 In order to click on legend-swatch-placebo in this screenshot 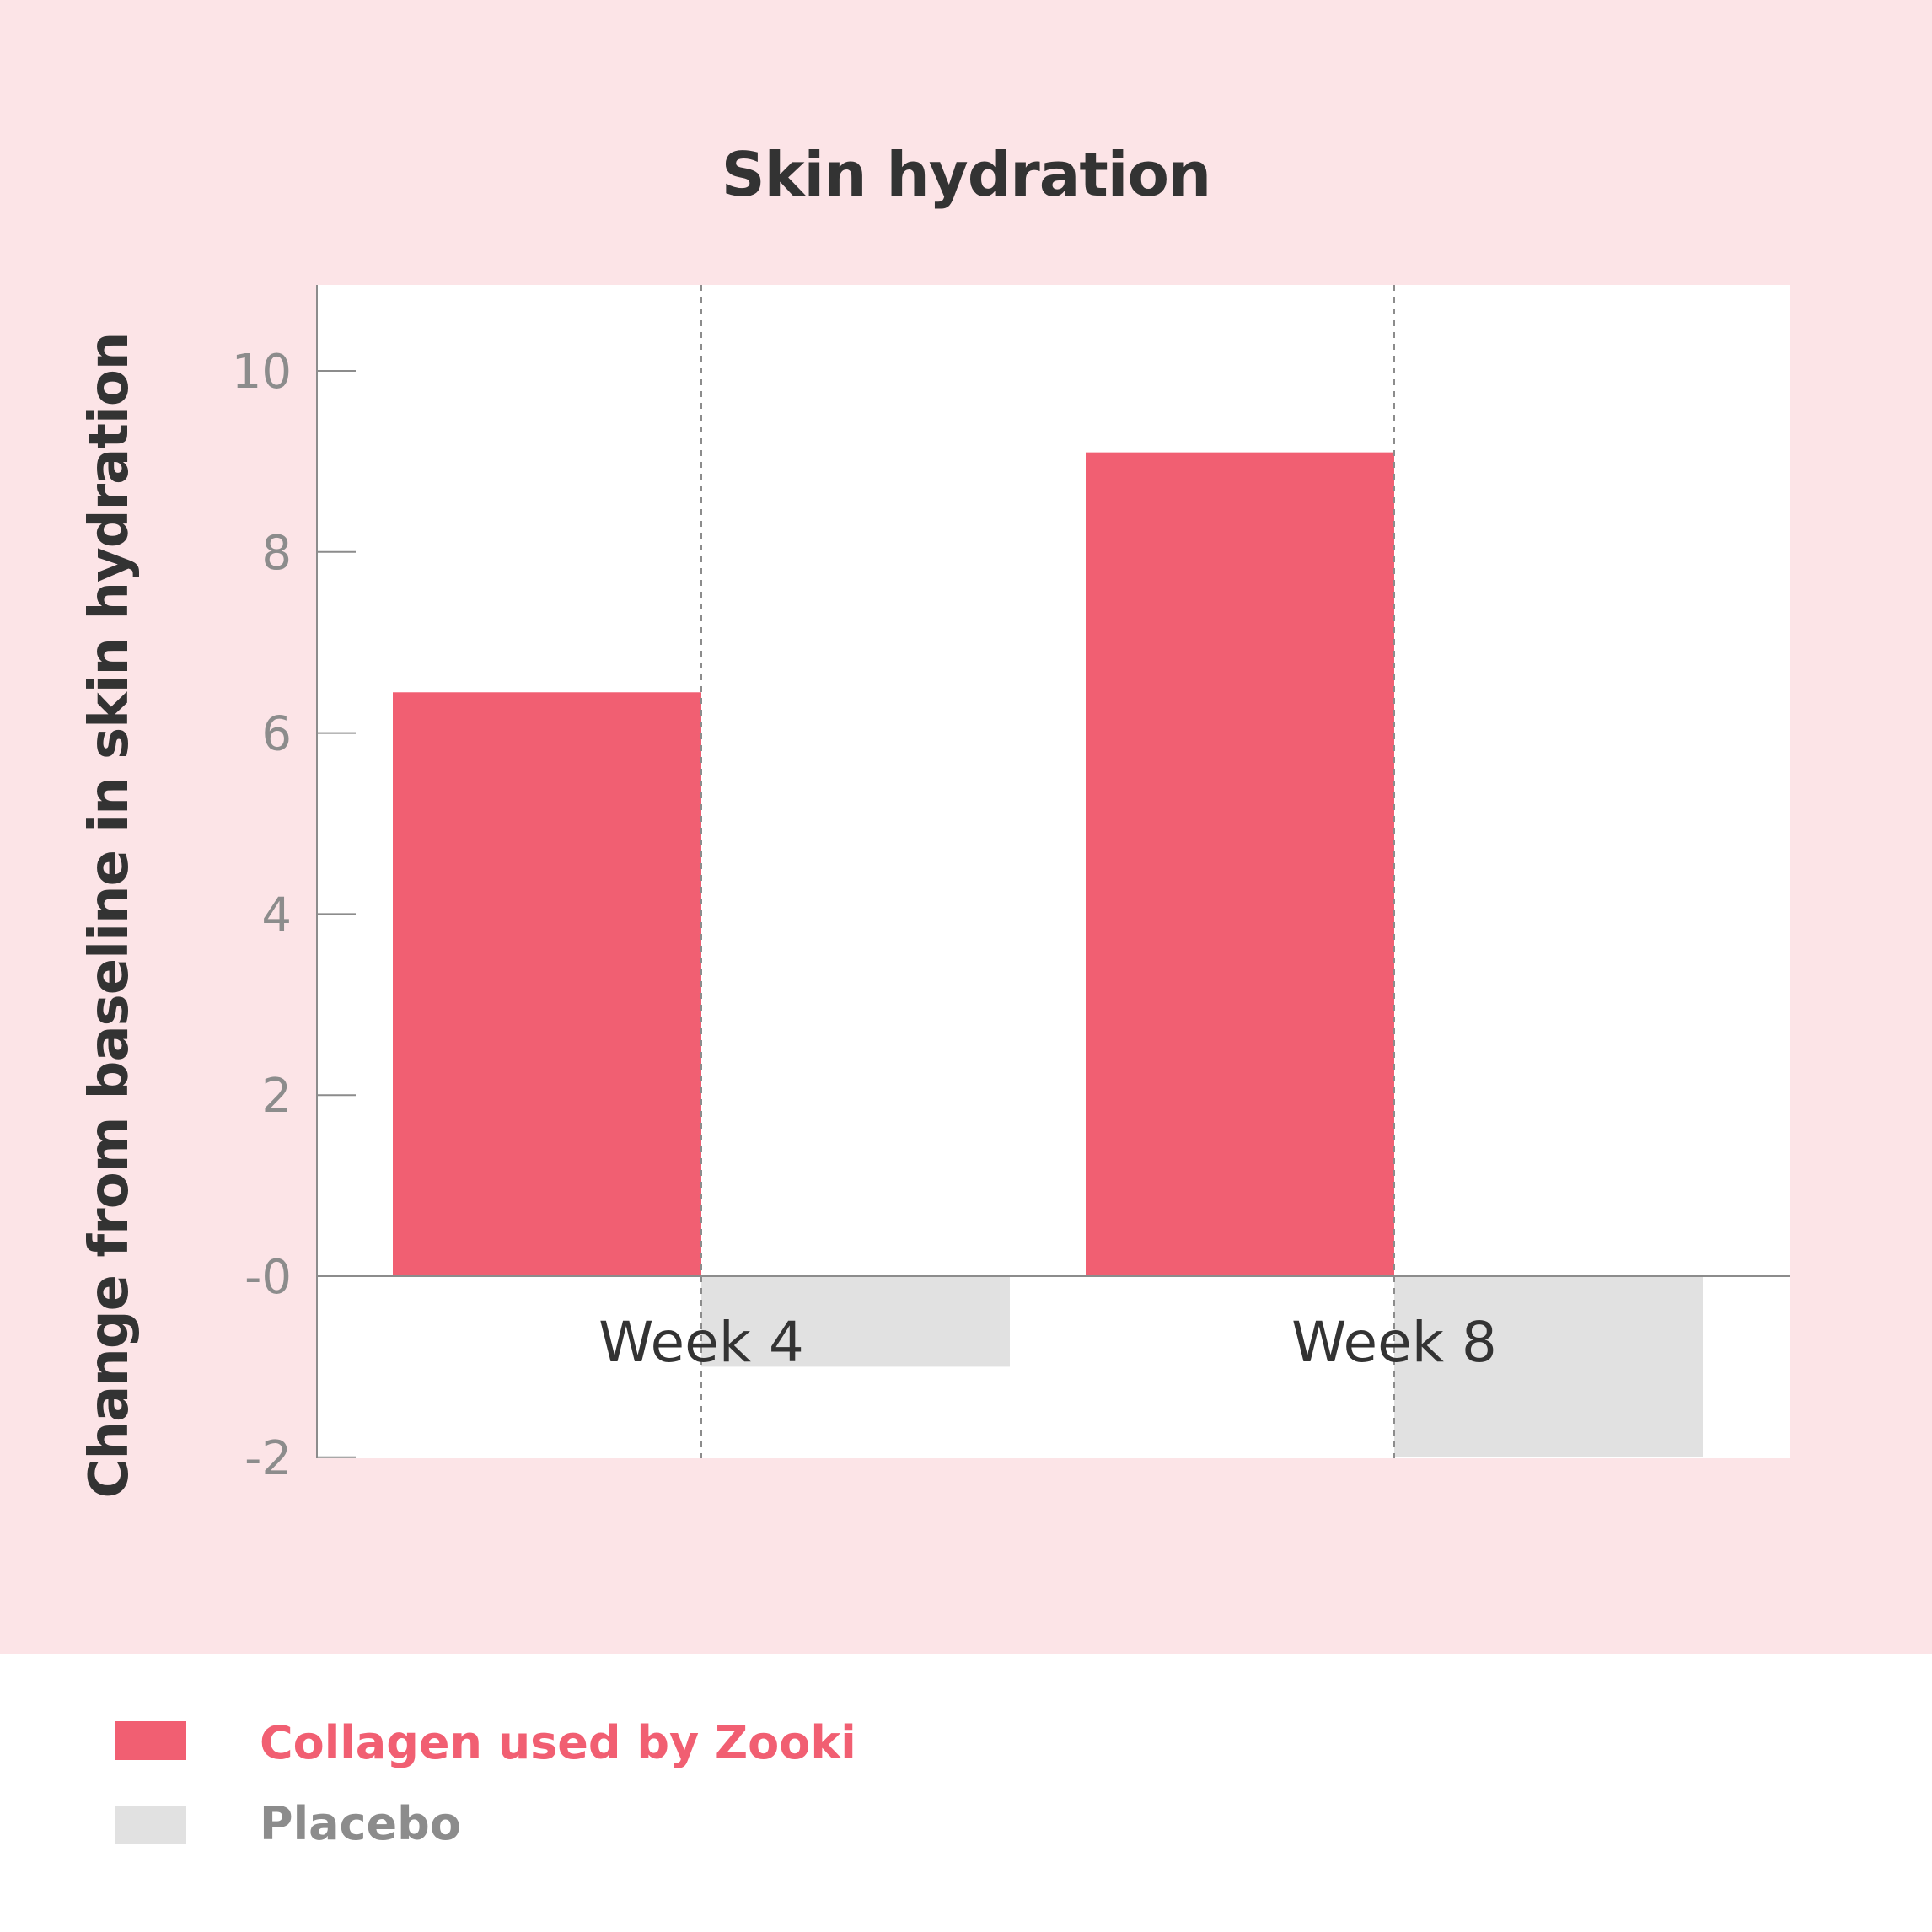, I will do `click(150, 1825)`.